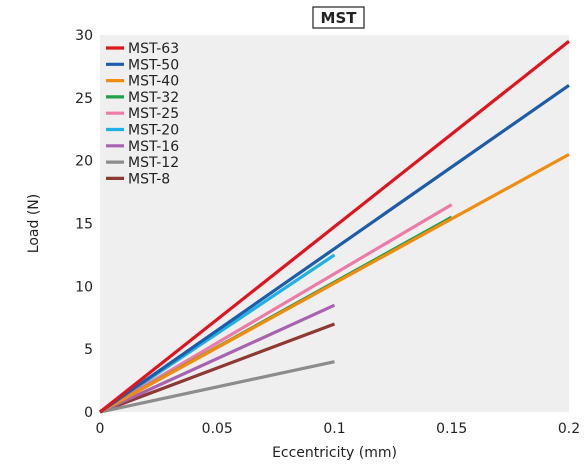  What do you see at coordinates (451, 429) in the screenshot?
I see `x-tick-label: 0.15` at bounding box center [451, 429].